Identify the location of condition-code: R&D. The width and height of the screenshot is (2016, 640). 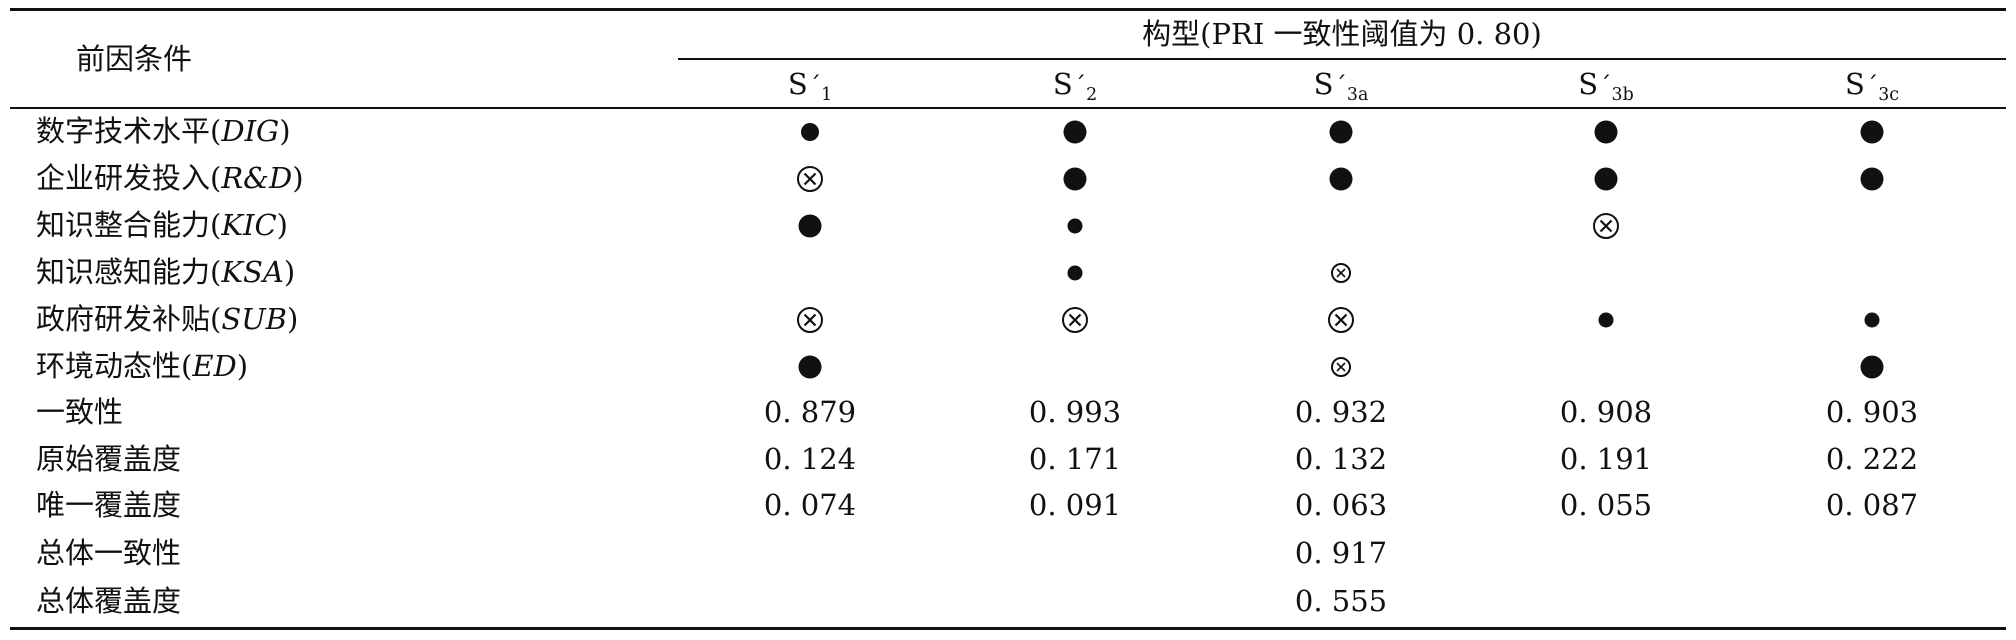
(257, 178).